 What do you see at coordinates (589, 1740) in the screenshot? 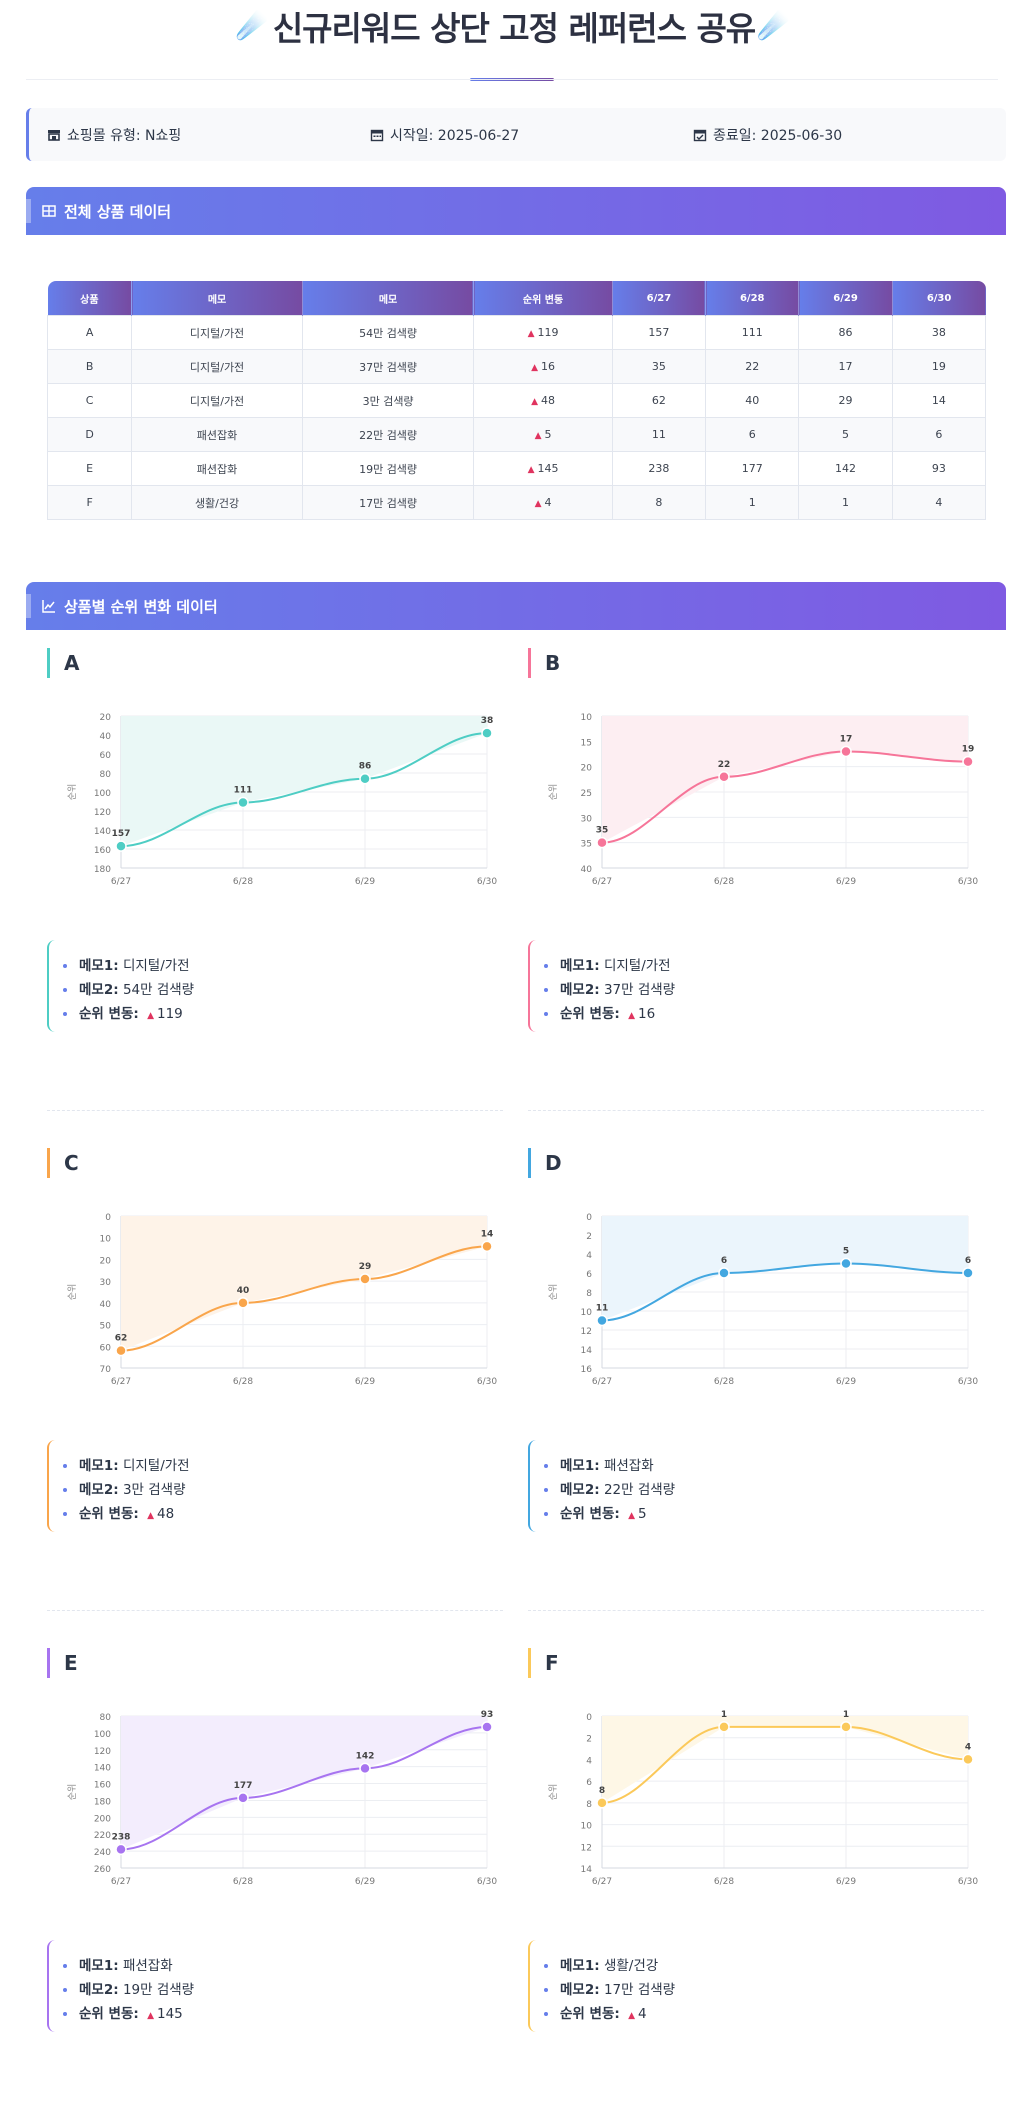
I see `y-tick-label: 2` at bounding box center [589, 1740].